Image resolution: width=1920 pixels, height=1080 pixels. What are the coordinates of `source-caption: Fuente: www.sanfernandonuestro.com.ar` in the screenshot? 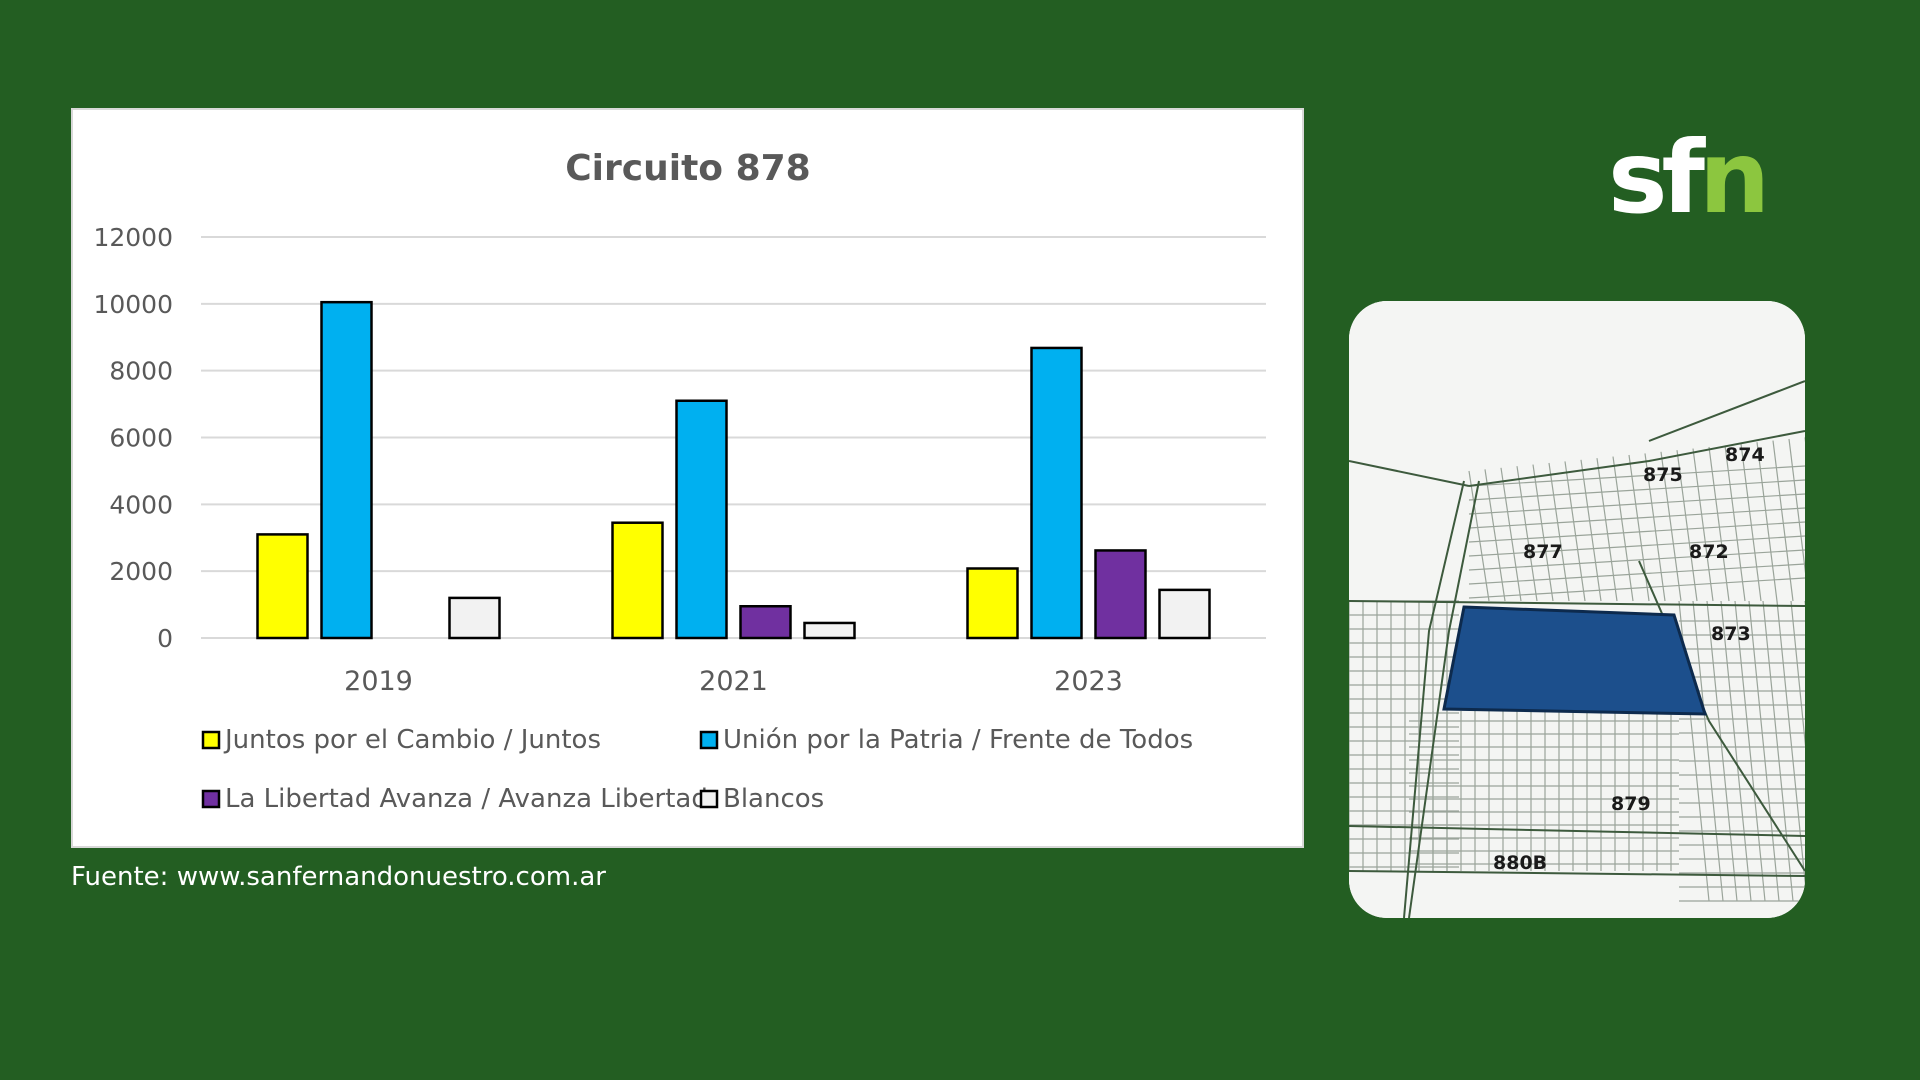 It's located at (338, 877).